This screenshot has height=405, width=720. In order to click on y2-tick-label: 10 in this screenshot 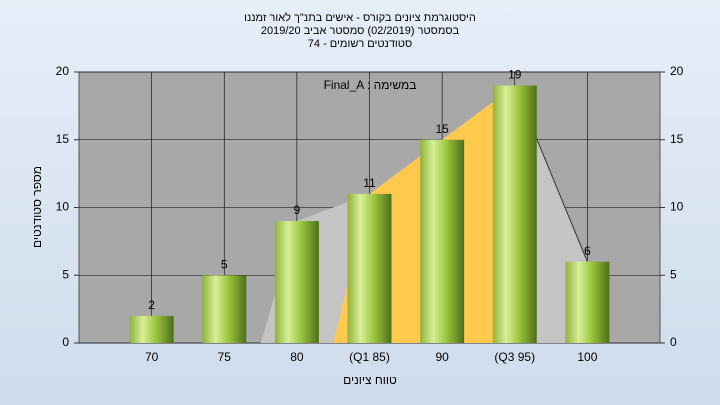, I will do `click(677, 207)`.